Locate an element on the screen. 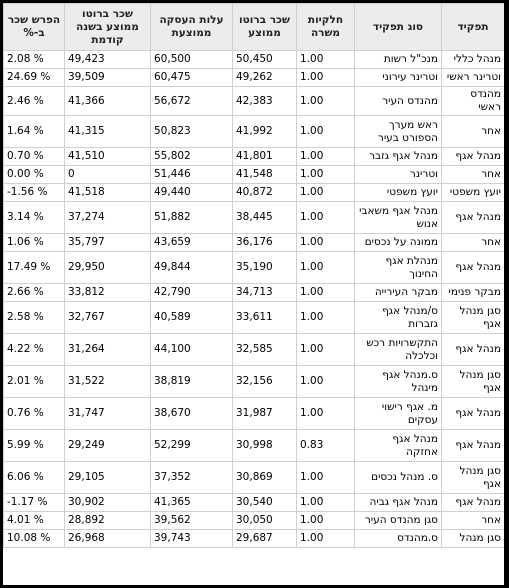 Image resolution: width=509 pixels, height=588 pixels. cell-salary-diff: 4.22 % is located at coordinates (34, 349).